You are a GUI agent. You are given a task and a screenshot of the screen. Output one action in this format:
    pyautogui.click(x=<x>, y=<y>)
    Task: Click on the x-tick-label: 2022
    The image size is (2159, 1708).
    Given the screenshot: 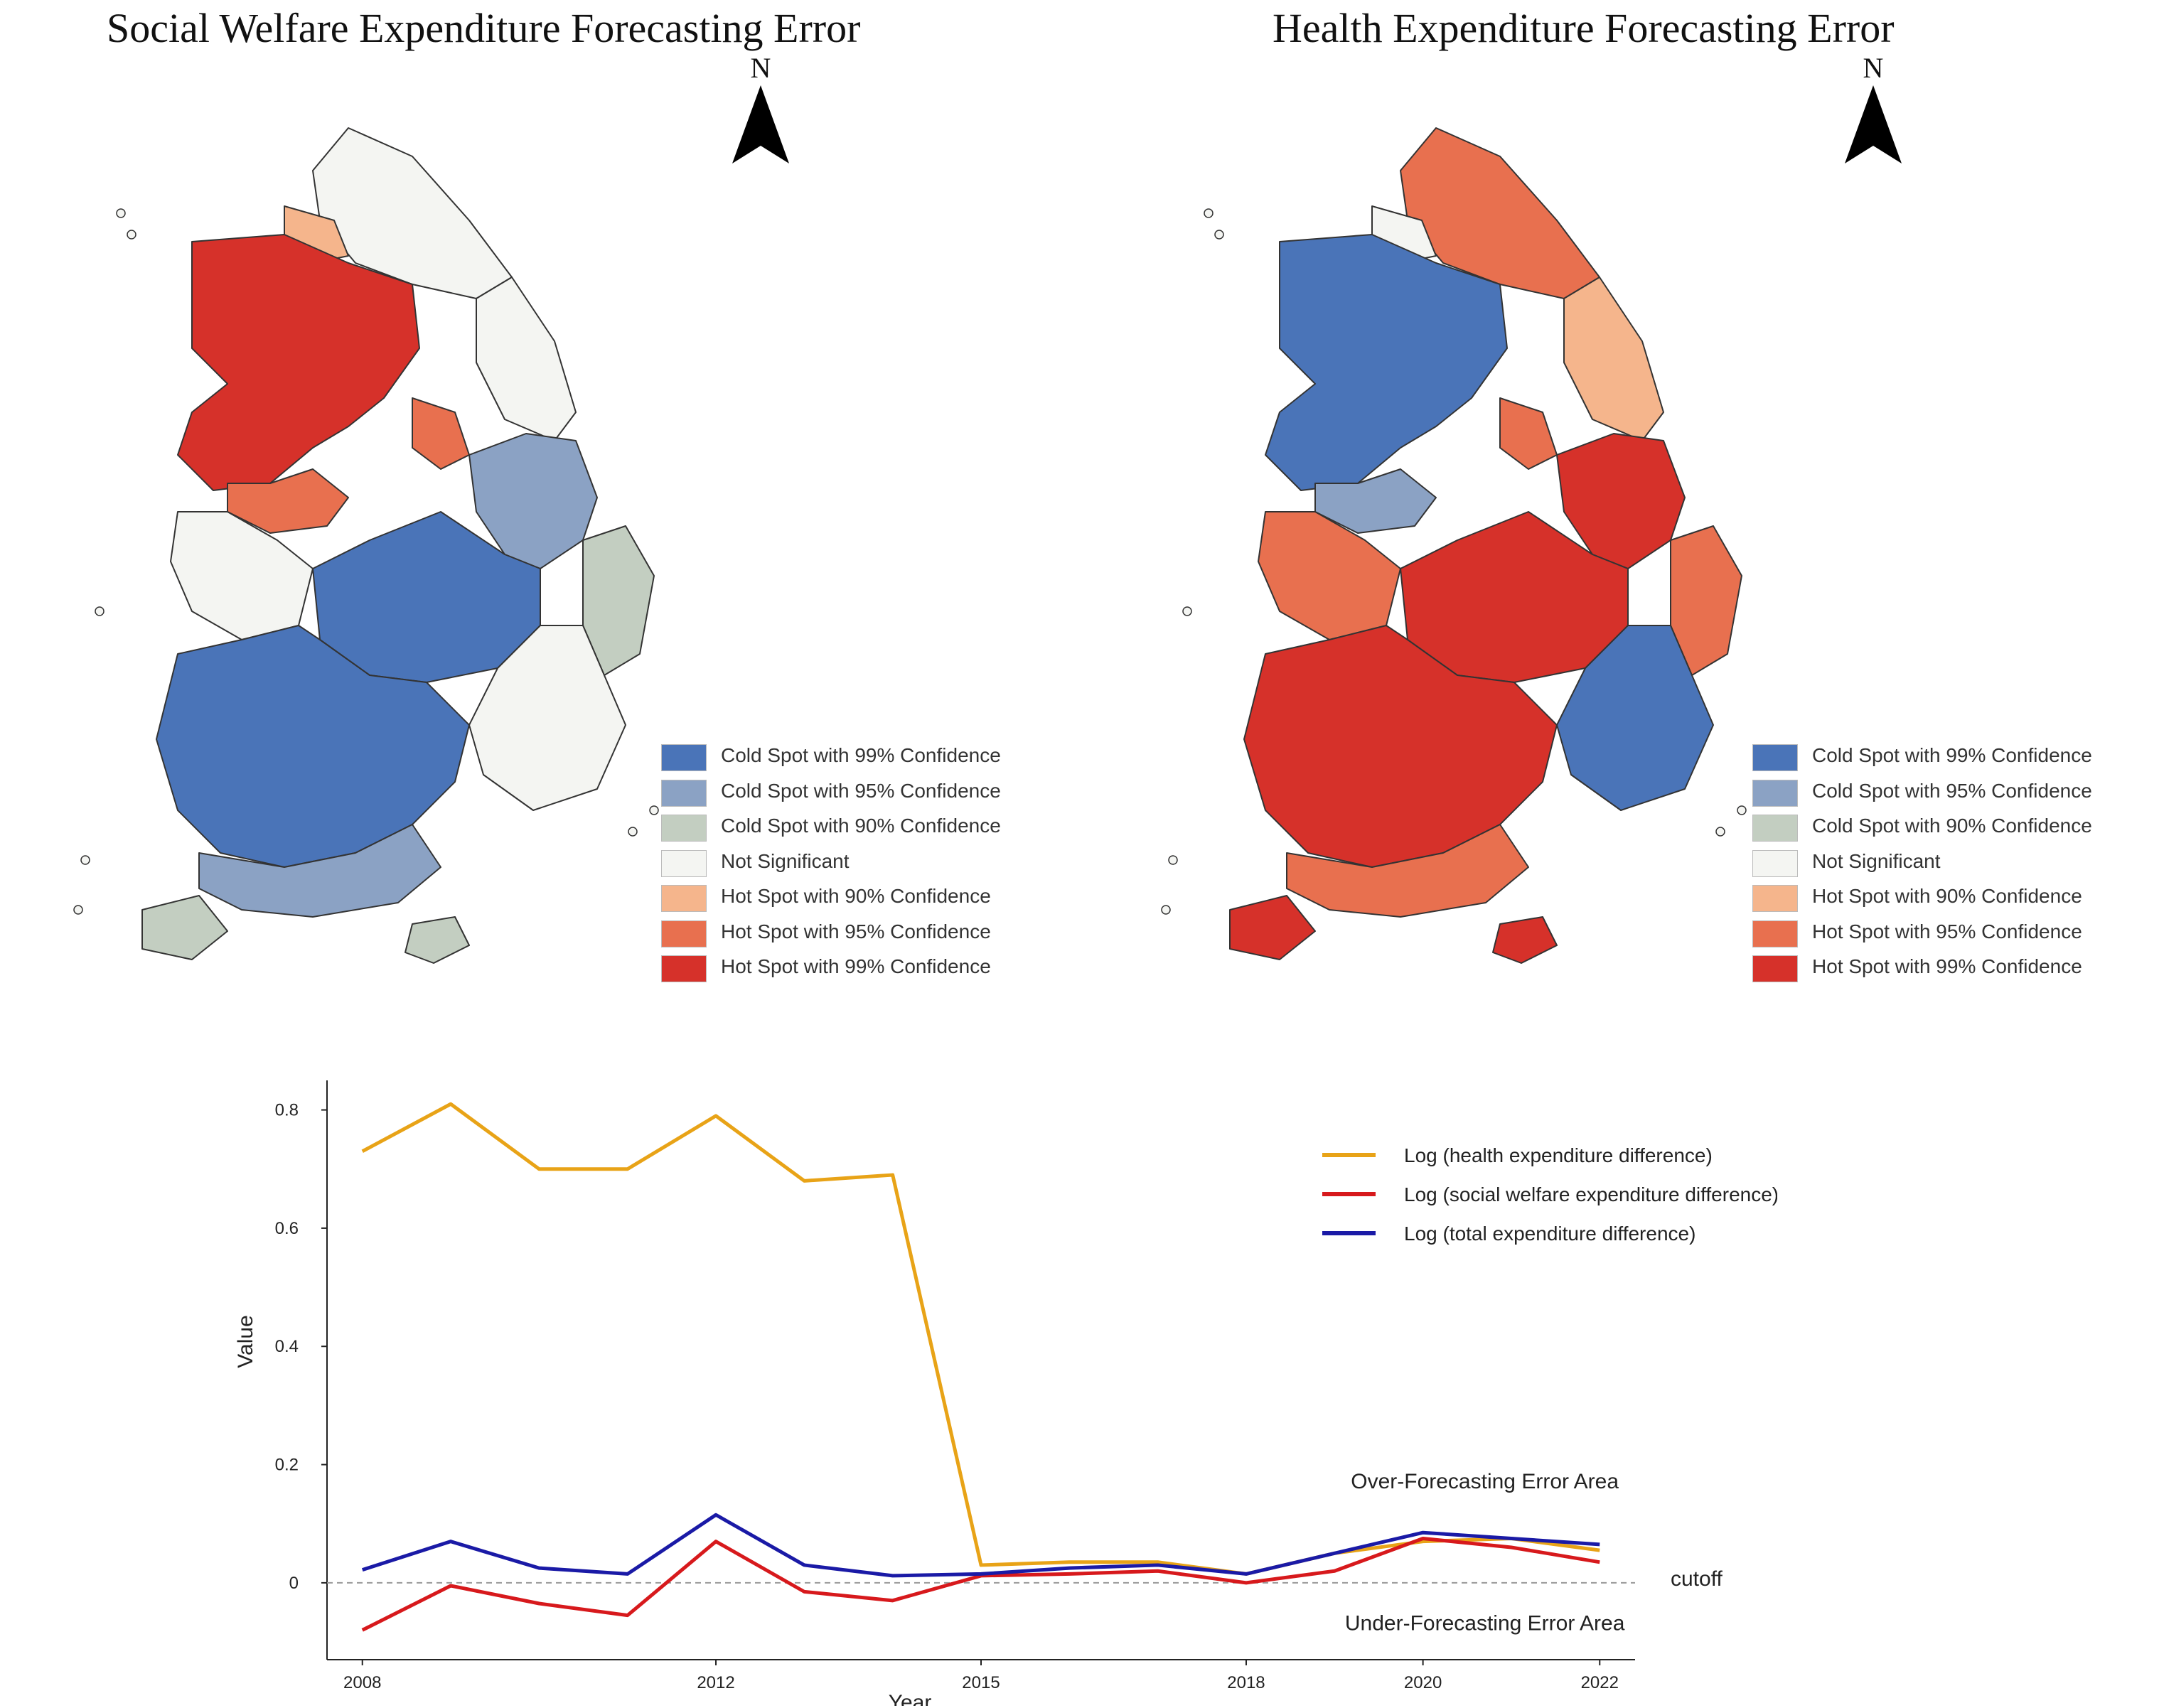 What is the action you would take?
    pyautogui.click(x=1600, y=1682)
    